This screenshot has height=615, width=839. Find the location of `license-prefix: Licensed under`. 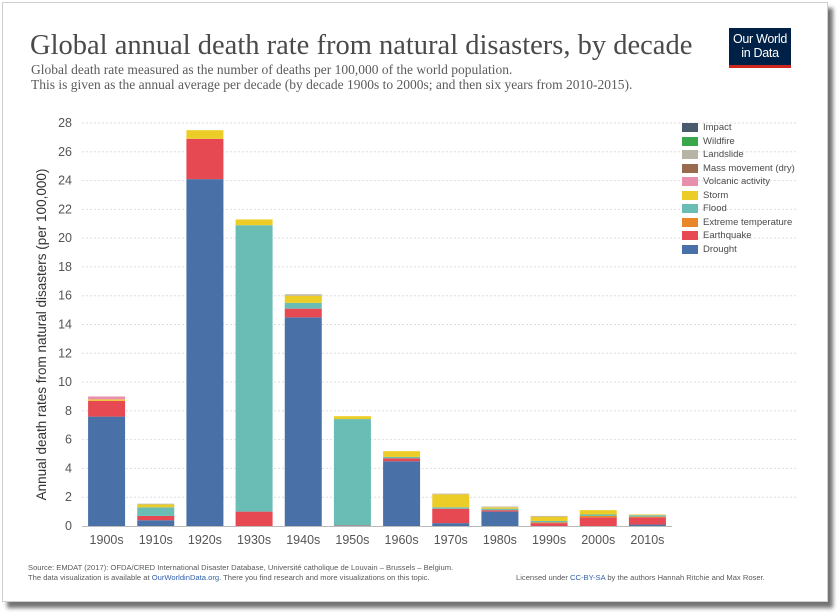

license-prefix: Licensed under is located at coordinates (543, 577).